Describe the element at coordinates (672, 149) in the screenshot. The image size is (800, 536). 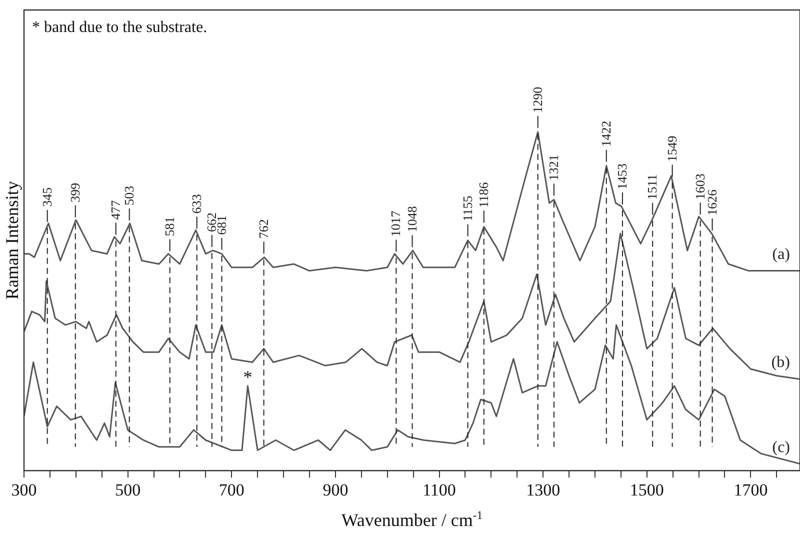
I see `ref-line-label: 1549` at that location.